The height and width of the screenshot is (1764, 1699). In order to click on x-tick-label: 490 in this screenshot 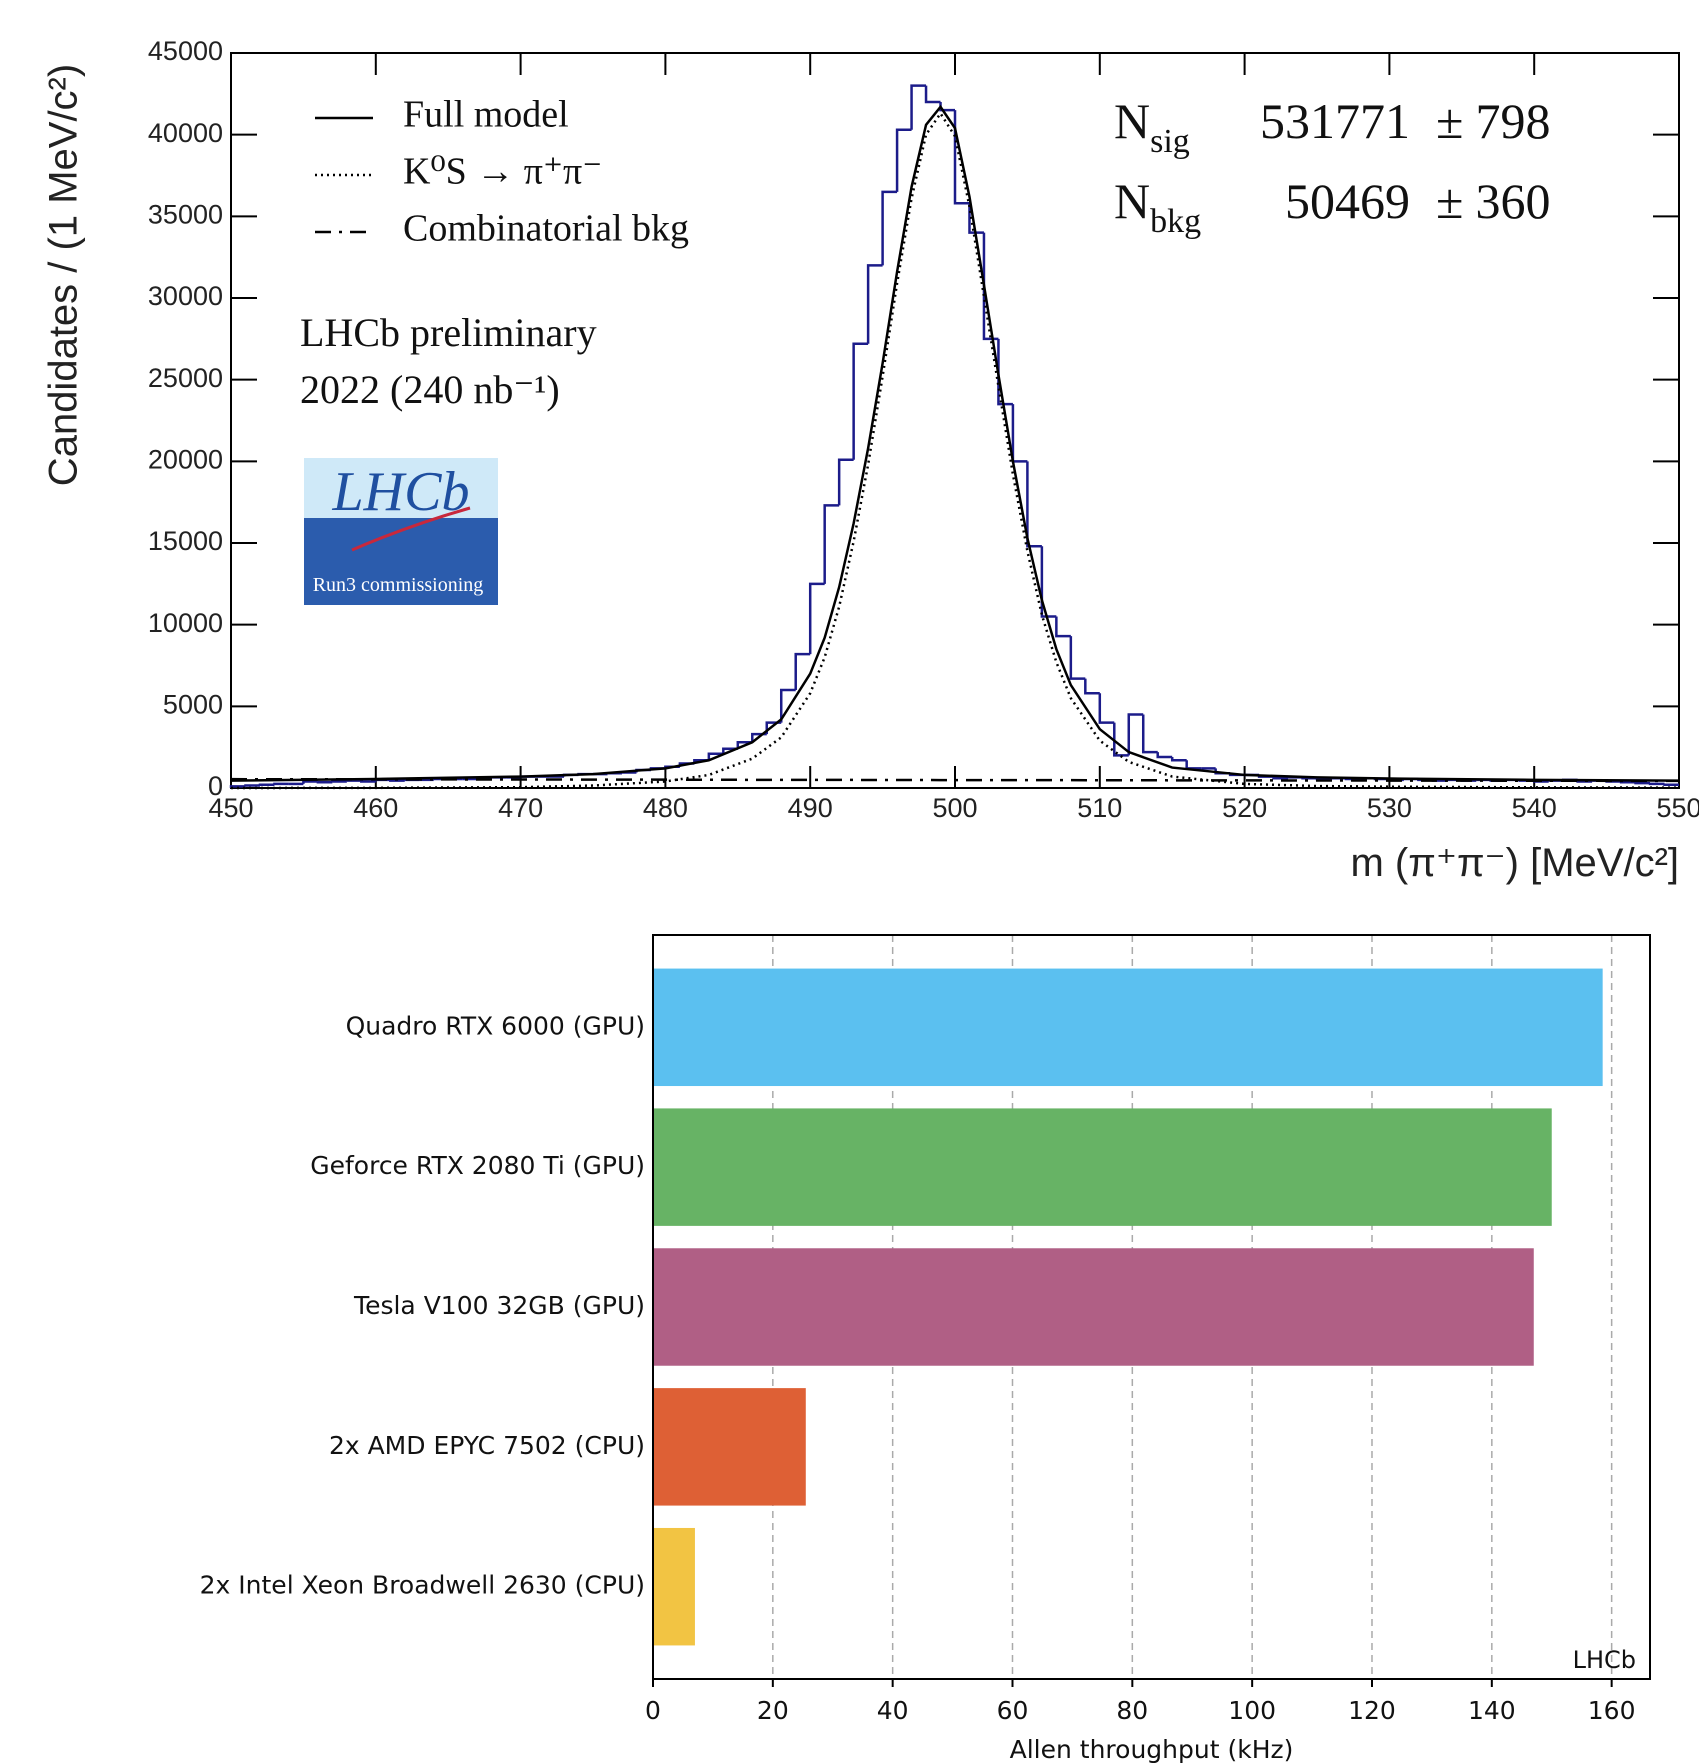, I will do `click(810, 808)`.